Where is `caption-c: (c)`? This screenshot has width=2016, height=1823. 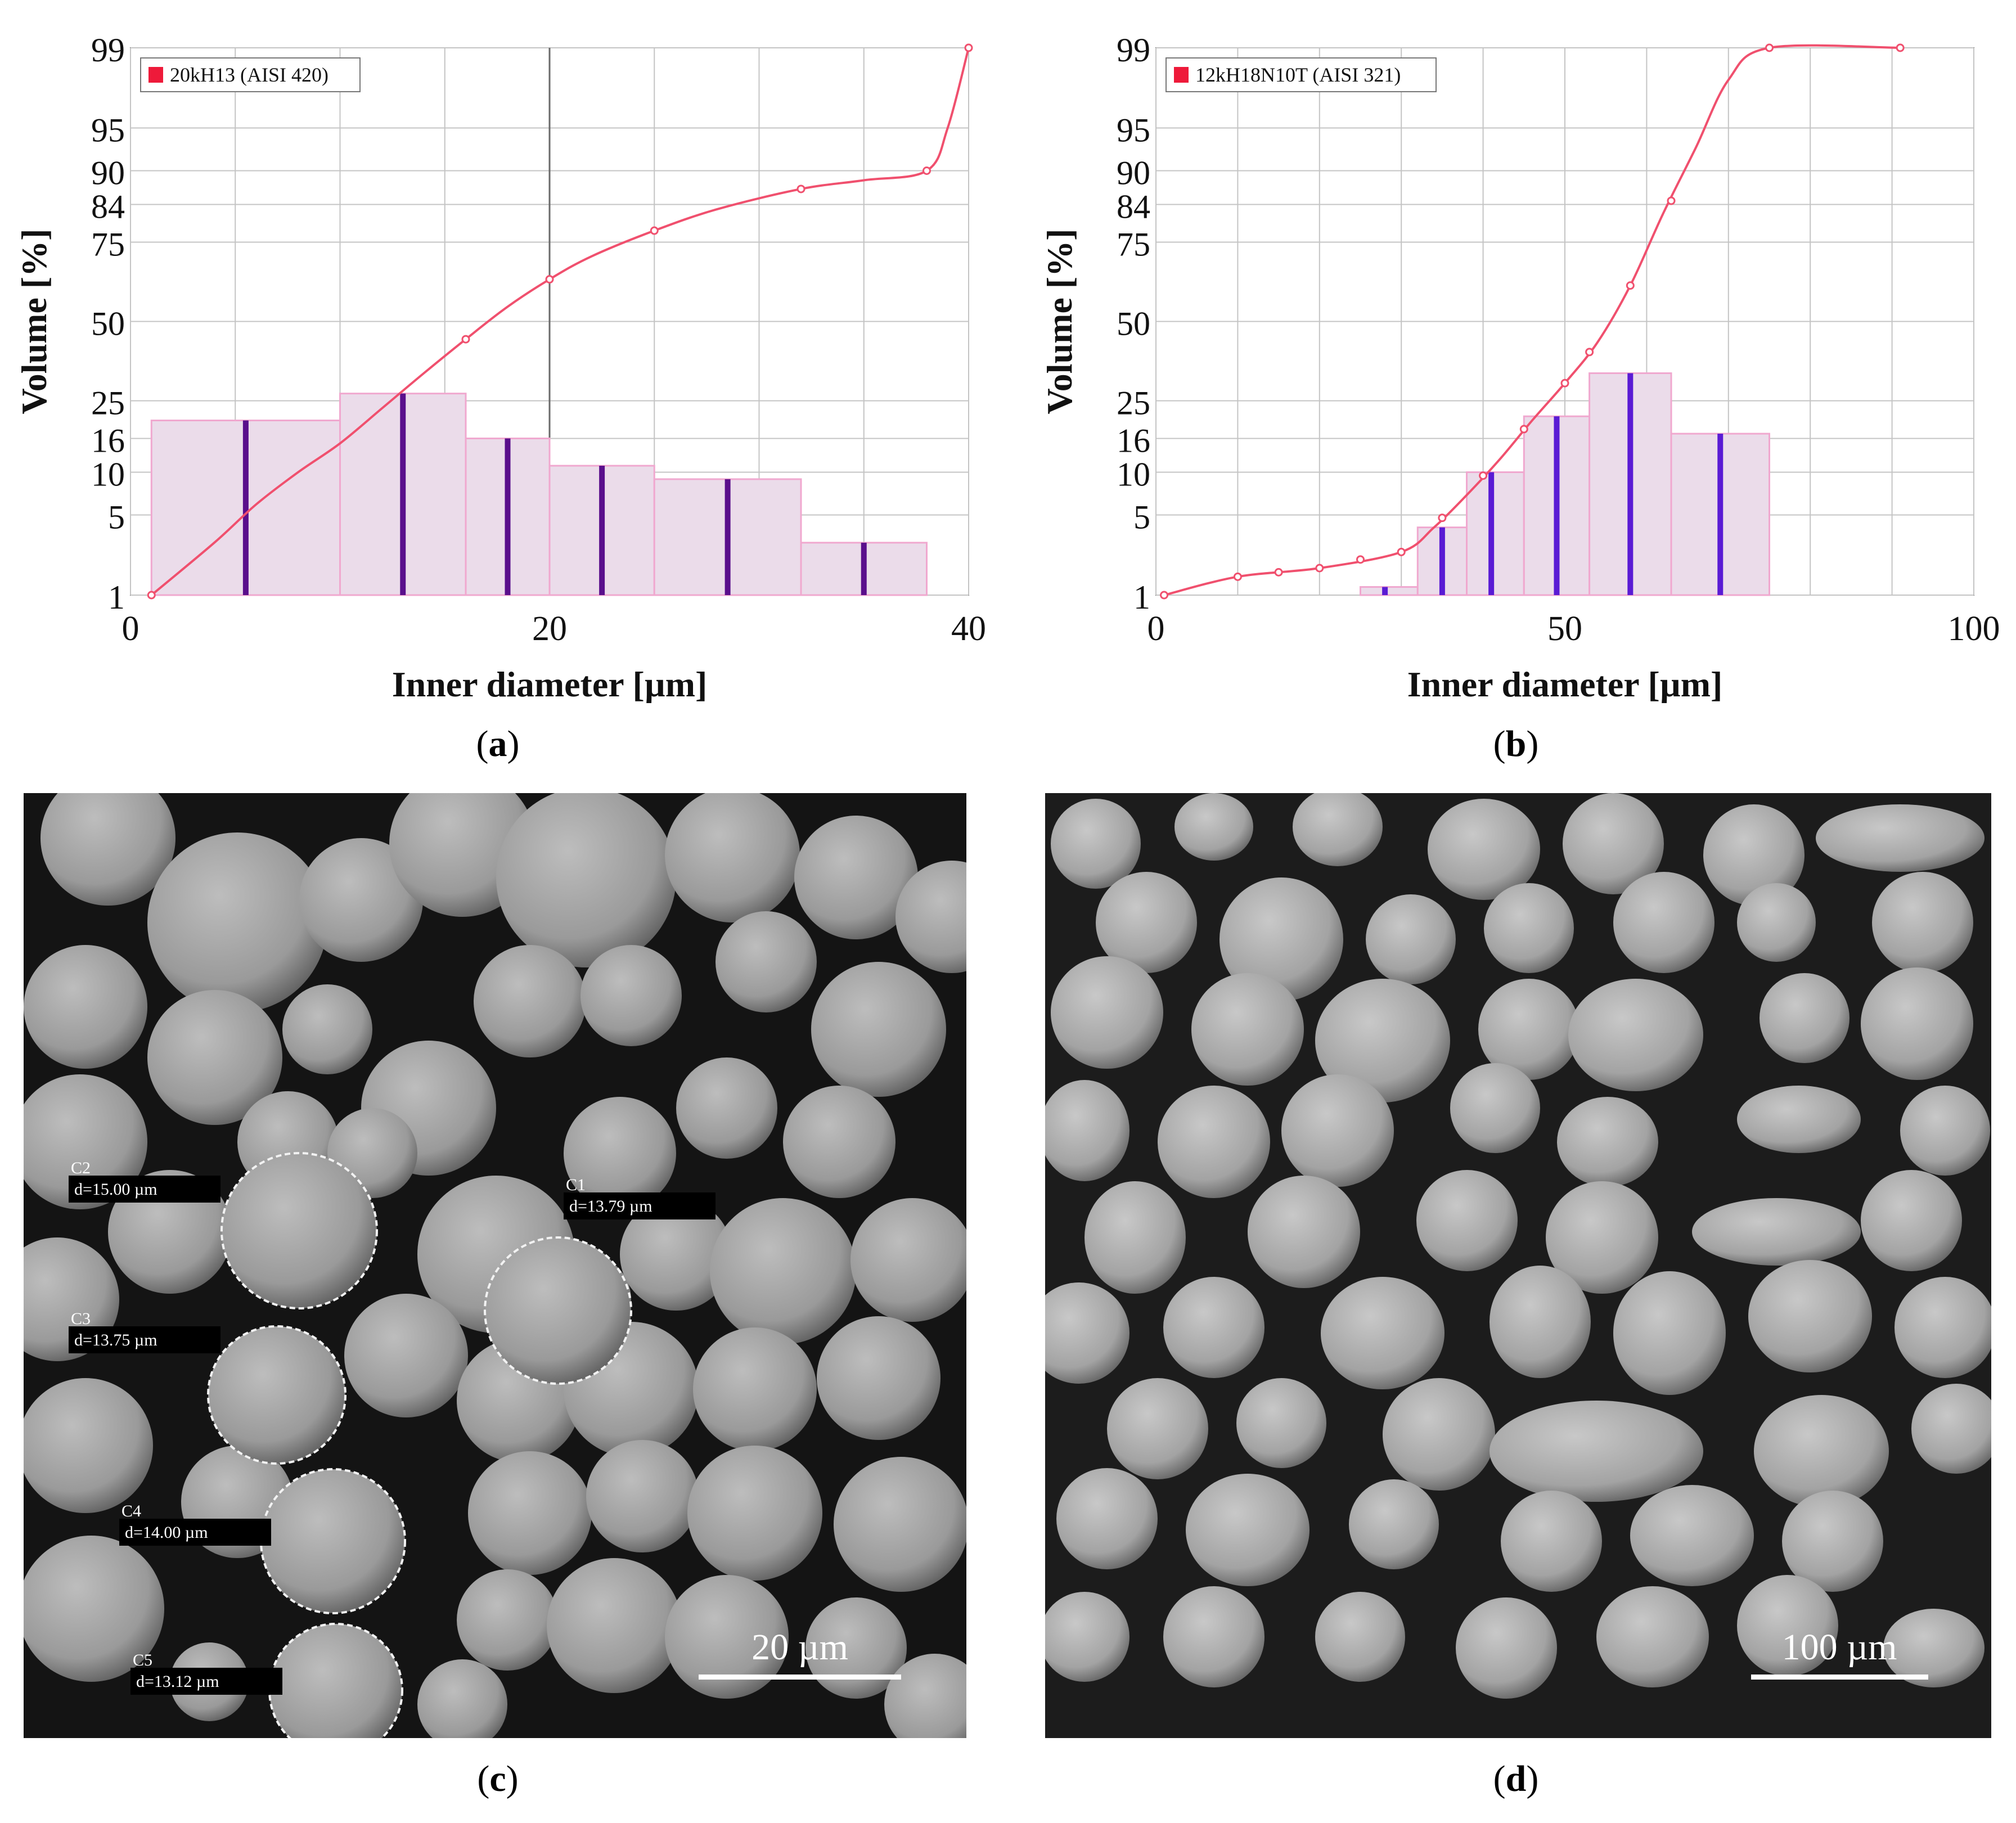 caption-c: (c) is located at coordinates (498, 1779).